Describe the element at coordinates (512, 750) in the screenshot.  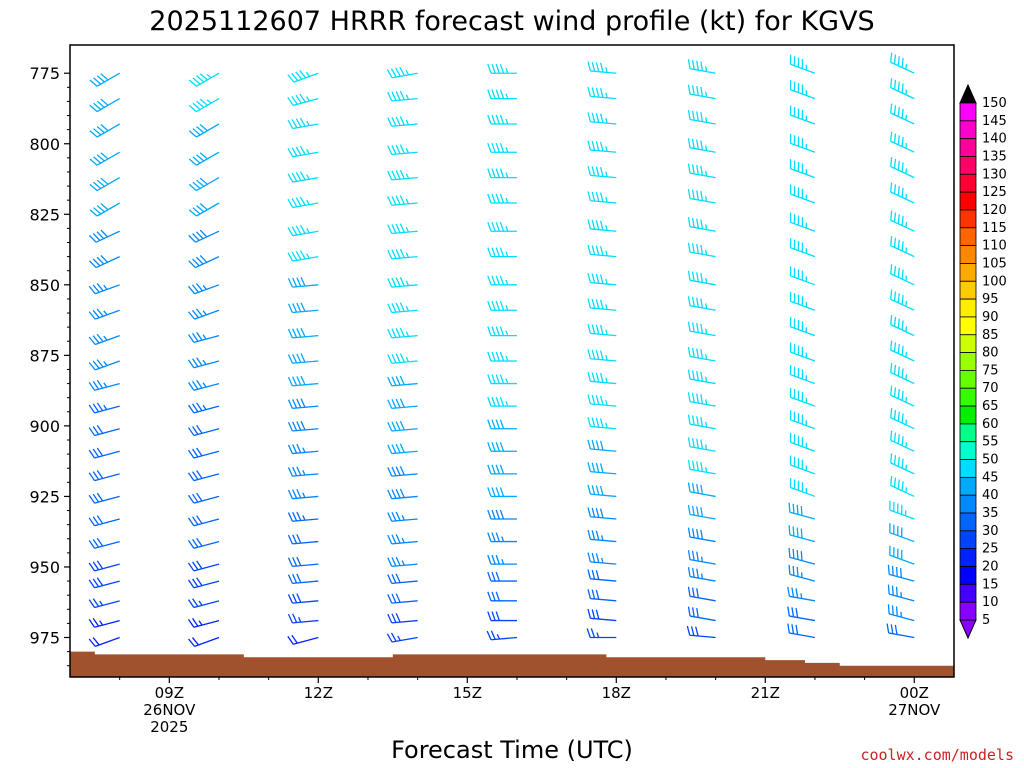
I see `x-axis-label: Forecast Time (UTC)` at that location.